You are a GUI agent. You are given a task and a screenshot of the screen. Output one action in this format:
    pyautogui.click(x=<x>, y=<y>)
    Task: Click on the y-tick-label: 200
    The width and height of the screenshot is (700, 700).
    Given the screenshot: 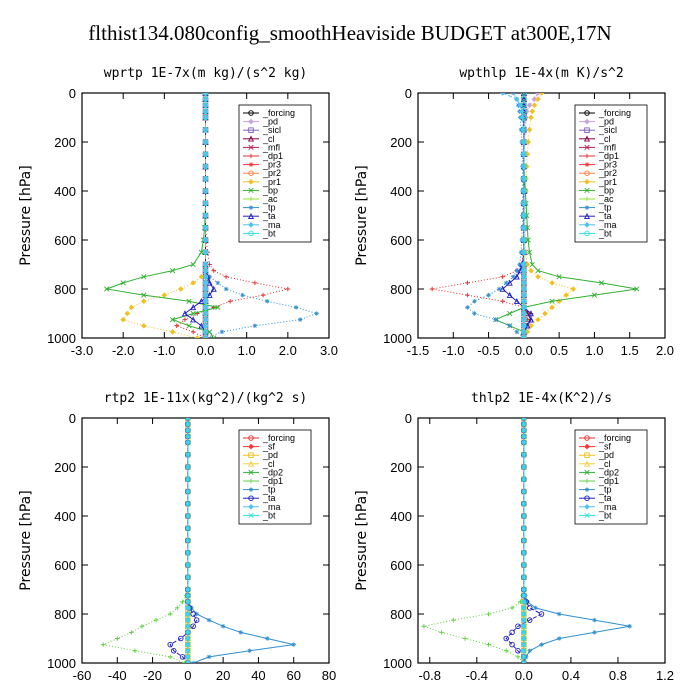 What is the action you would take?
    pyautogui.click(x=401, y=467)
    